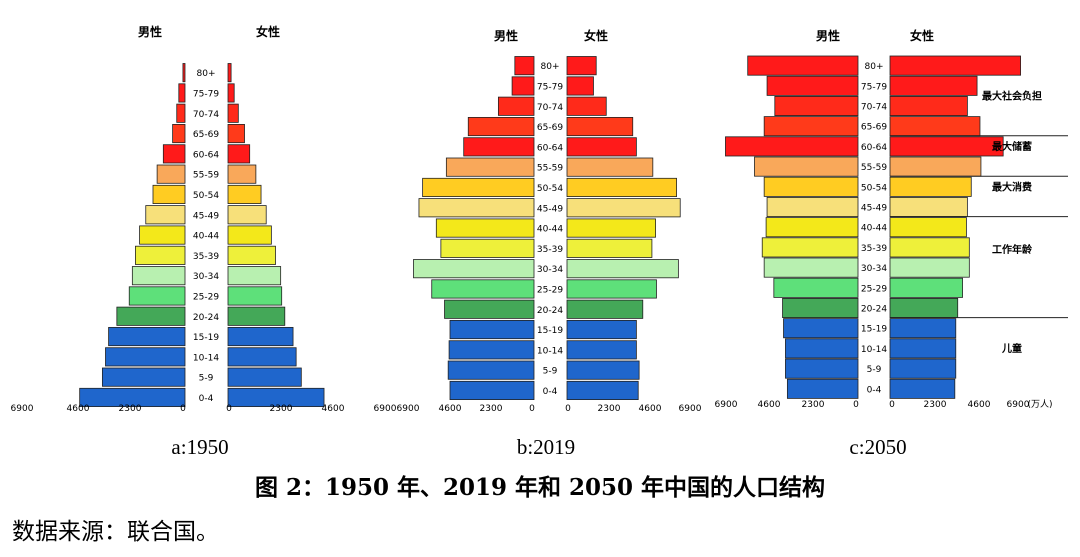  What do you see at coordinates (1012, 186) in the screenshot?
I see `group-annotation: 最大消费` at bounding box center [1012, 186].